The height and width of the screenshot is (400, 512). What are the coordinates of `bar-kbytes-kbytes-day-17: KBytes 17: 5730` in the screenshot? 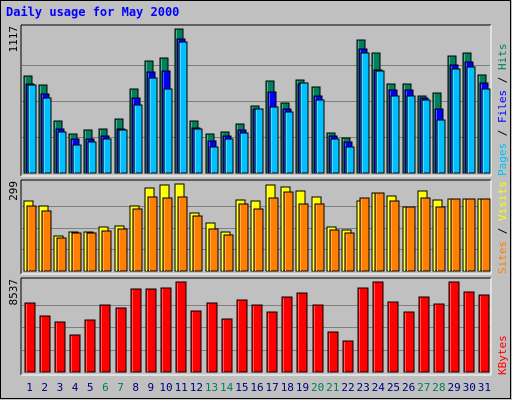 It's located at (272, 342).